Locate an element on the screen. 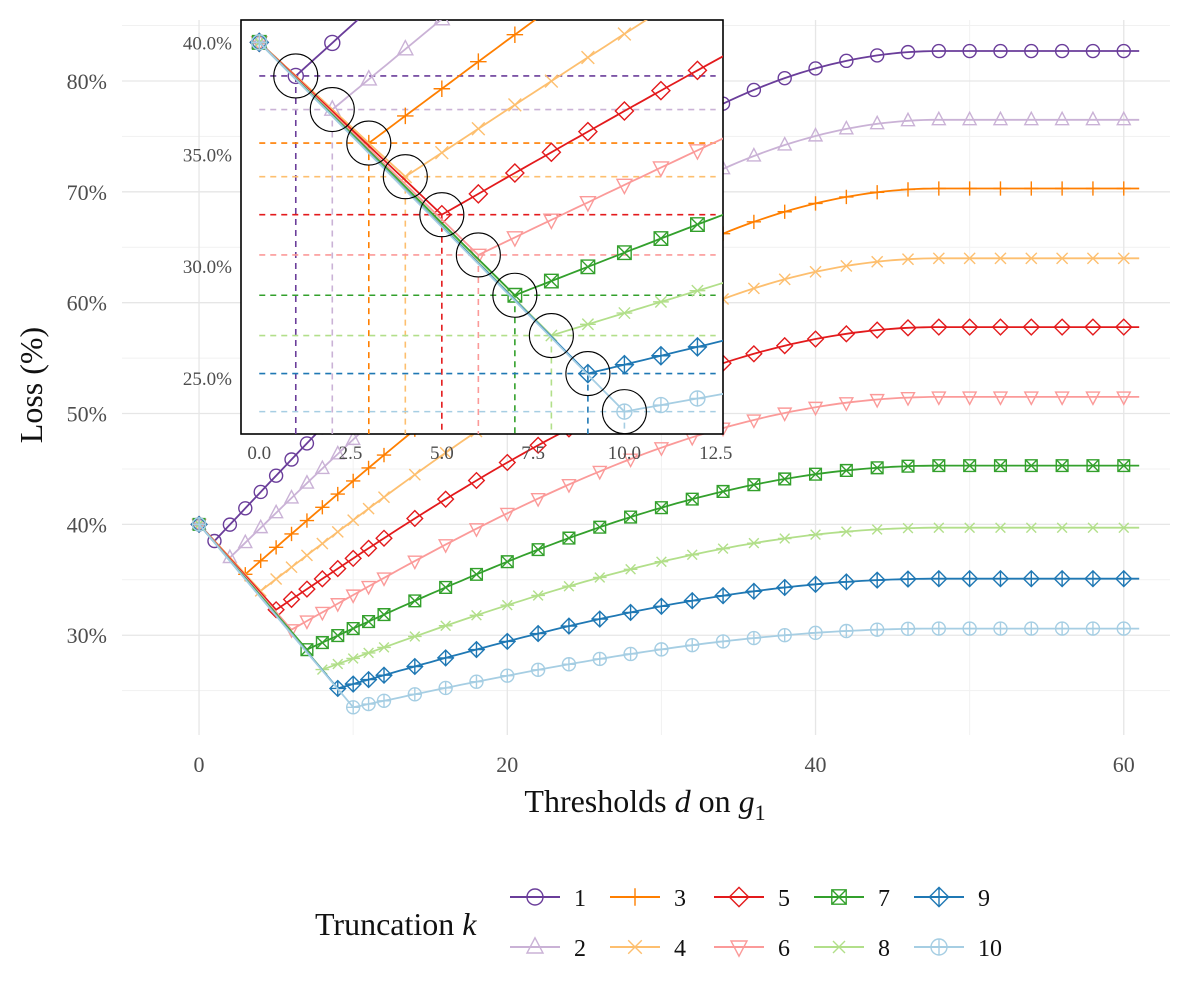  legend-label: 2 is located at coordinates (580, 949).